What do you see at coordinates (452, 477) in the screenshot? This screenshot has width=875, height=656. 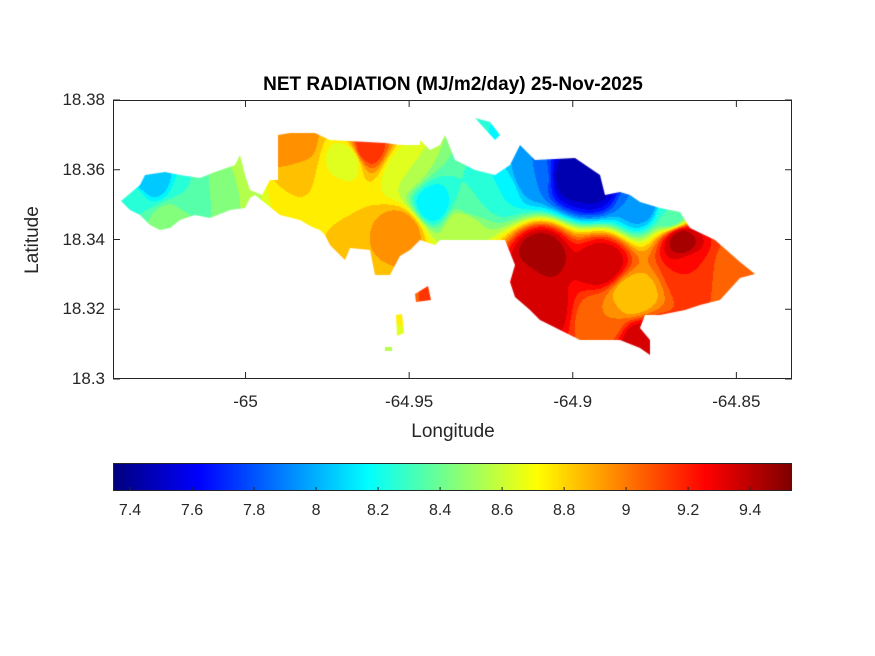 I see `colorbar` at bounding box center [452, 477].